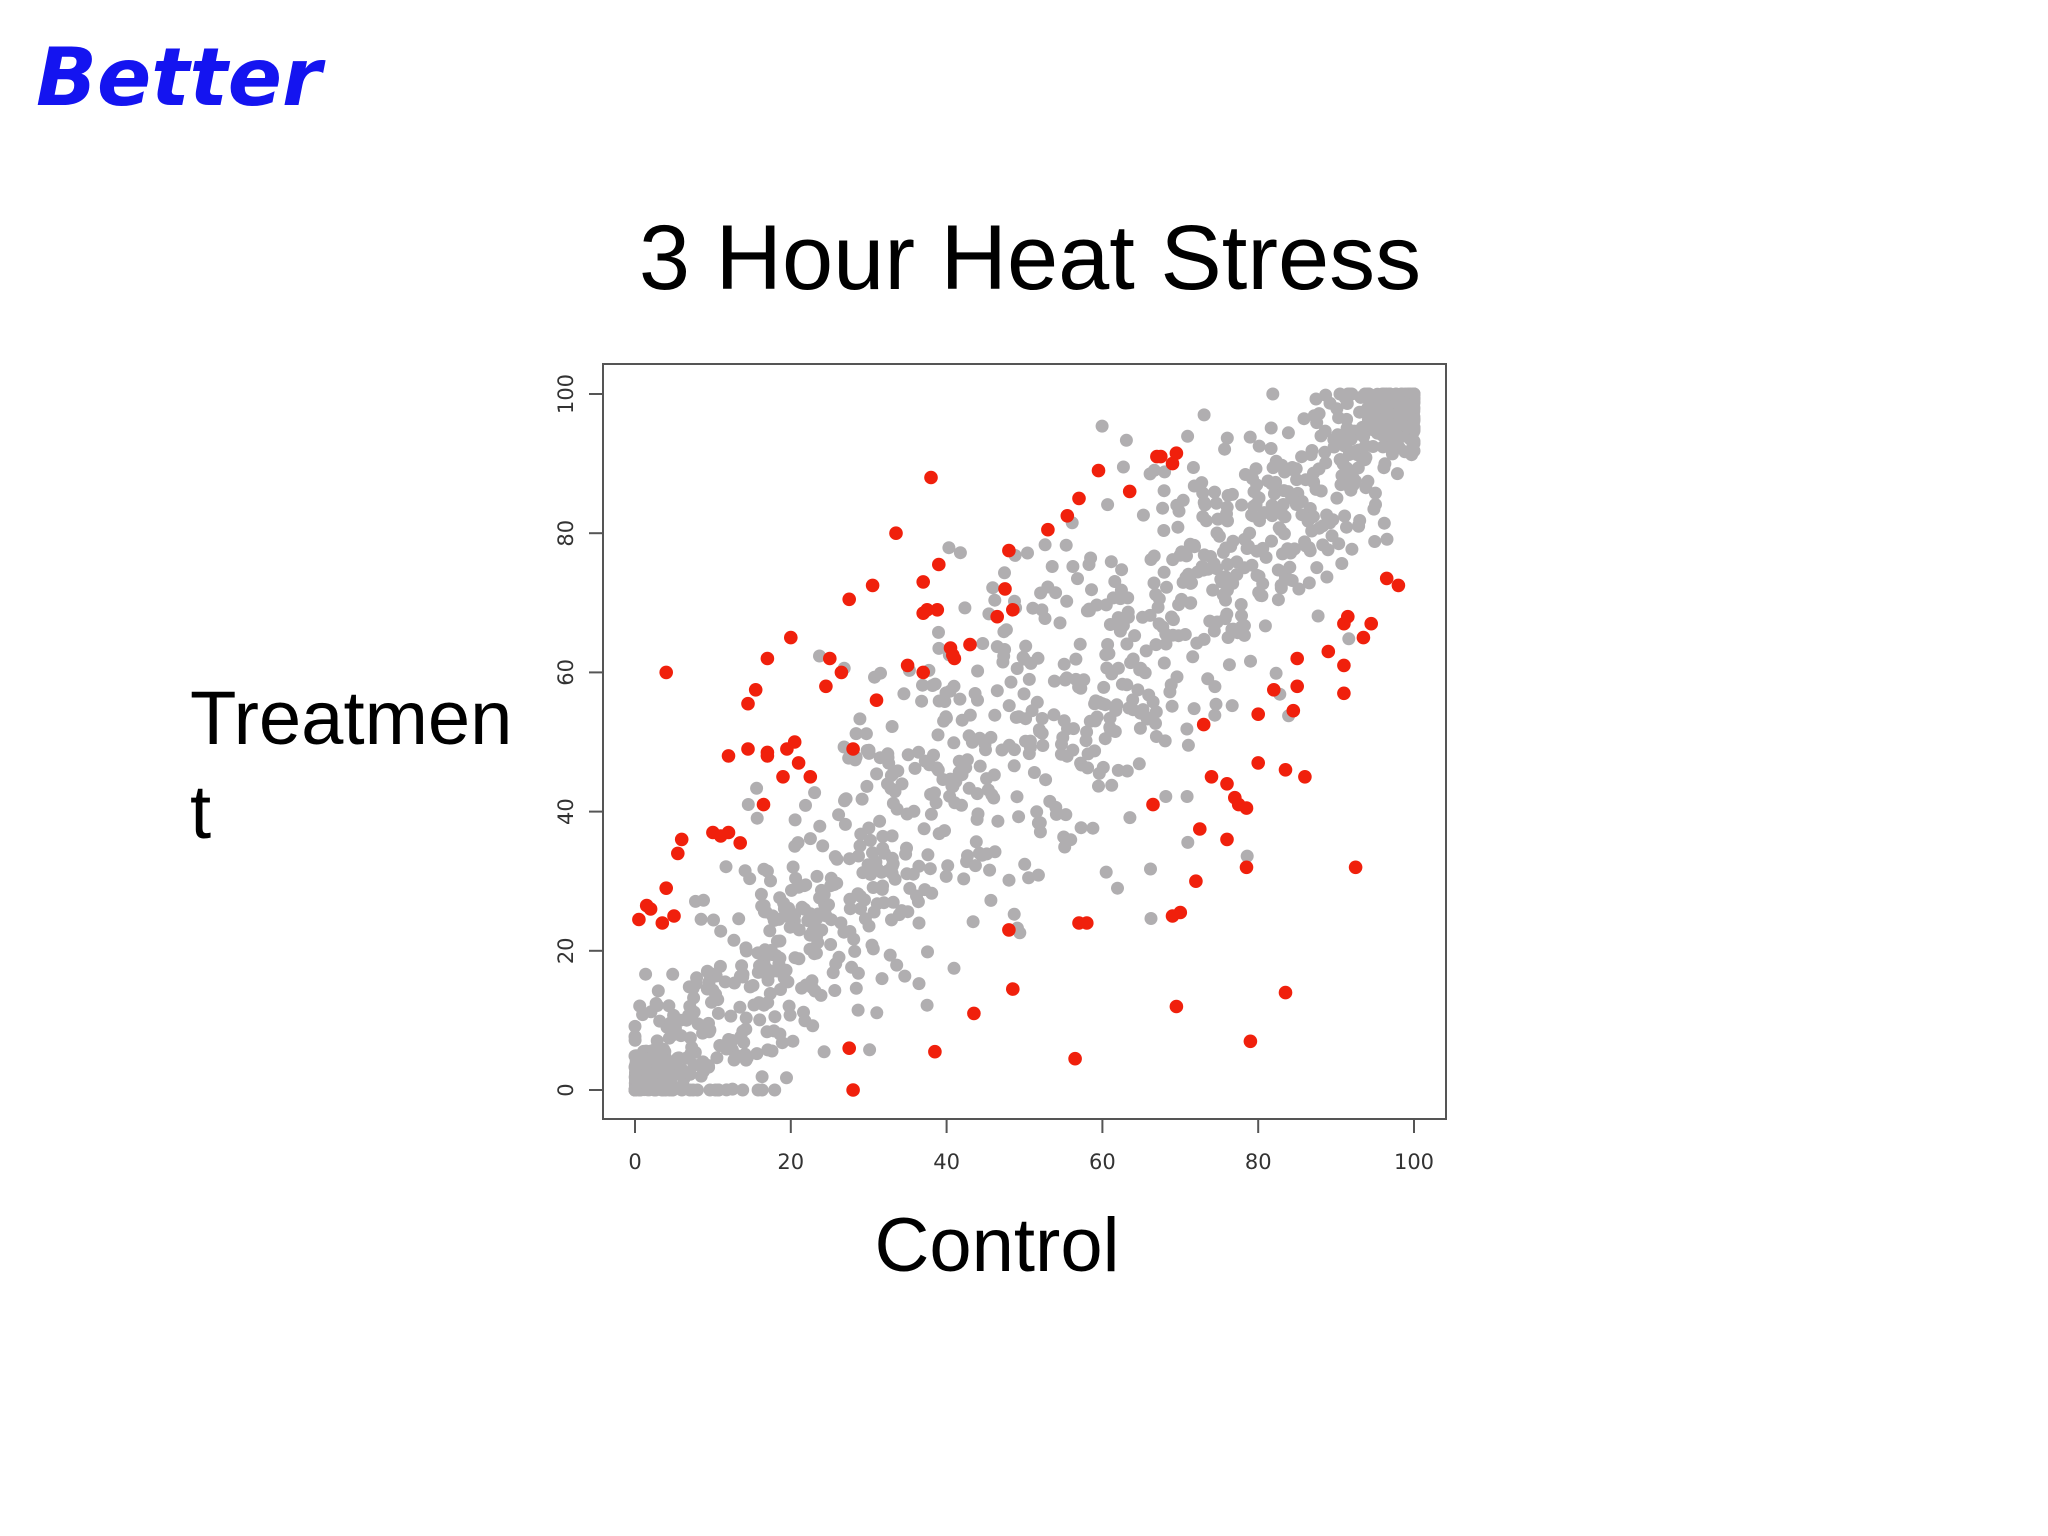 The height and width of the screenshot is (1536, 2048). What do you see at coordinates (362, 766) in the screenshot?
I see `y-axis-title: Treatmen t` at bounding box center [362, 766].